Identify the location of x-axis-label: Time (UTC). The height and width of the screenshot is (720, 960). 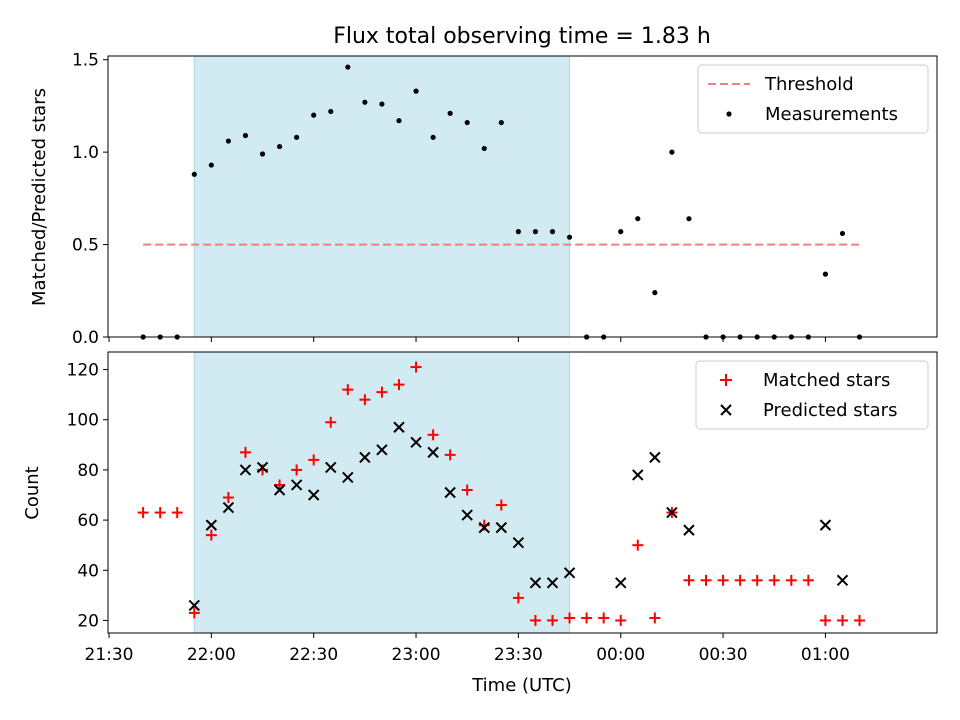
(521, 685).